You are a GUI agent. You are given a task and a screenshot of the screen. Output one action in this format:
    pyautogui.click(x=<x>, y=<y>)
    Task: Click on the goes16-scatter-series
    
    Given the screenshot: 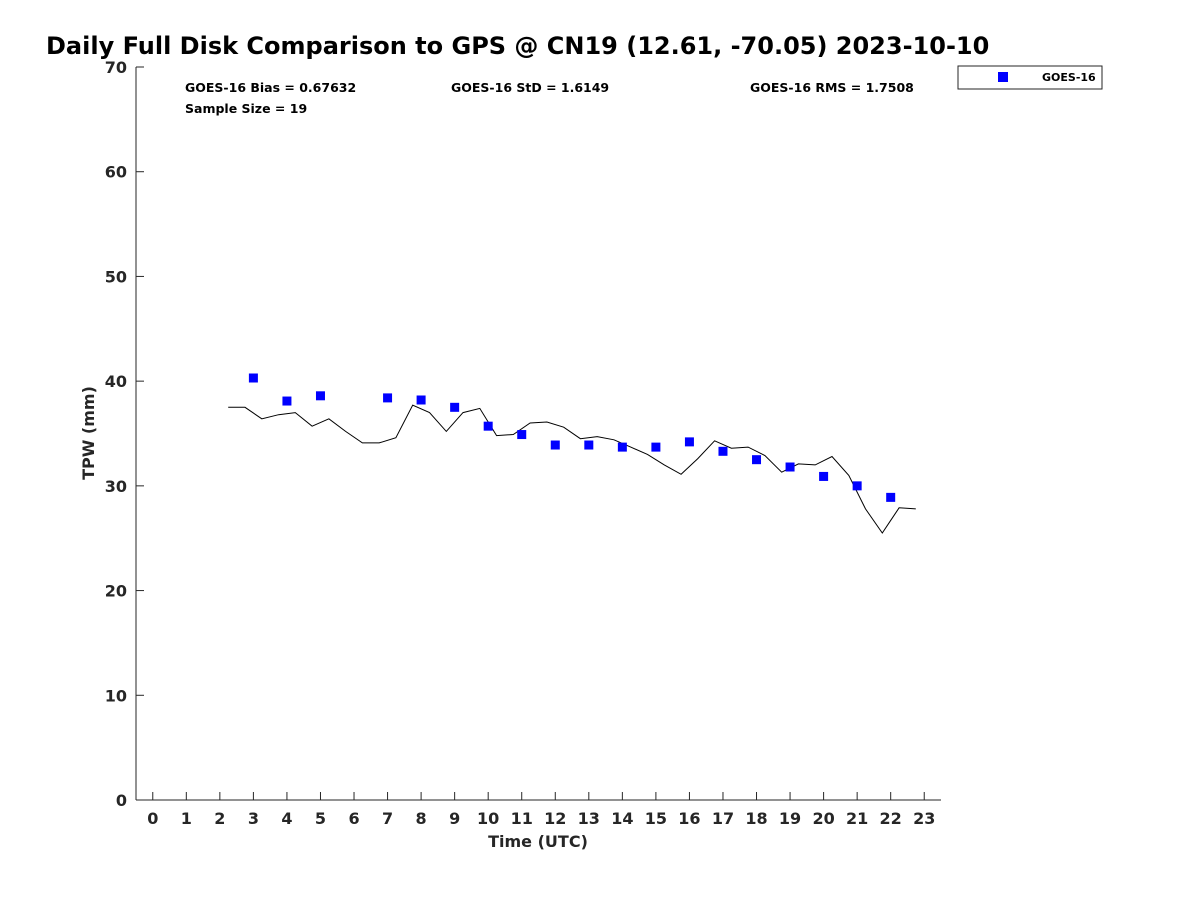 What is the action you would take?
    pyautogui.click(x=572, y=437)
    